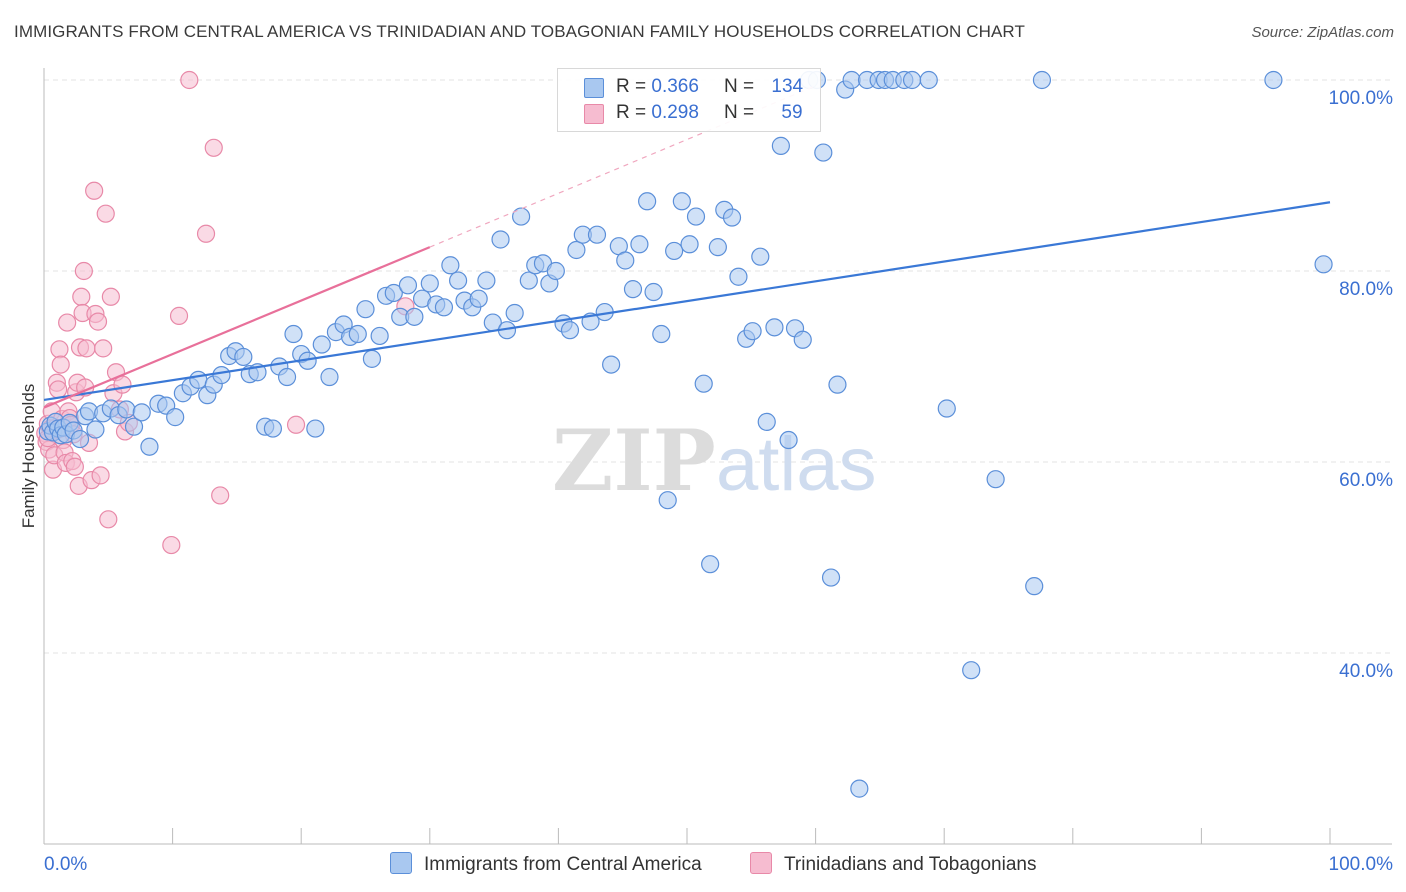 The image size is (1406, 892). What do you see at coordinates (28, 456) in the screenshot?
I see `y-axis-label: Family Households` at bounding box center [28, 456].